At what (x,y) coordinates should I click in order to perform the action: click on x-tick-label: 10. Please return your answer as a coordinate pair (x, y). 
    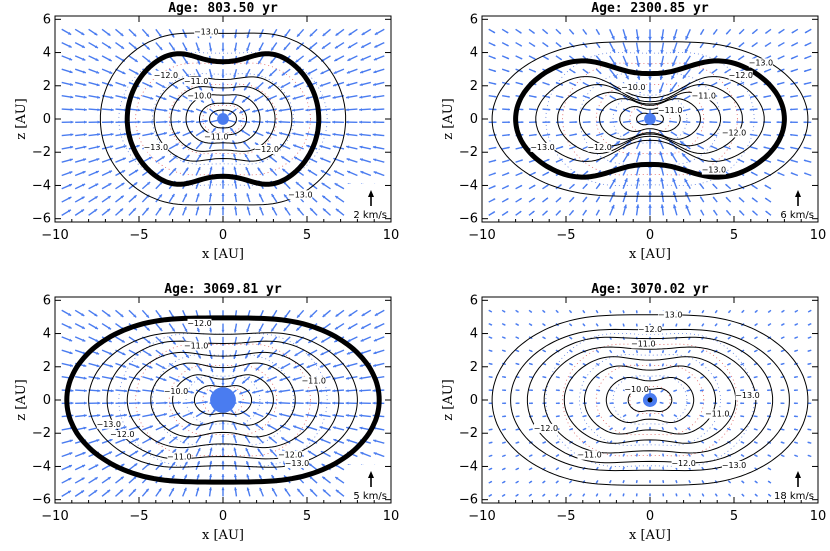
    Looking at the image, I should click on (391, 235).